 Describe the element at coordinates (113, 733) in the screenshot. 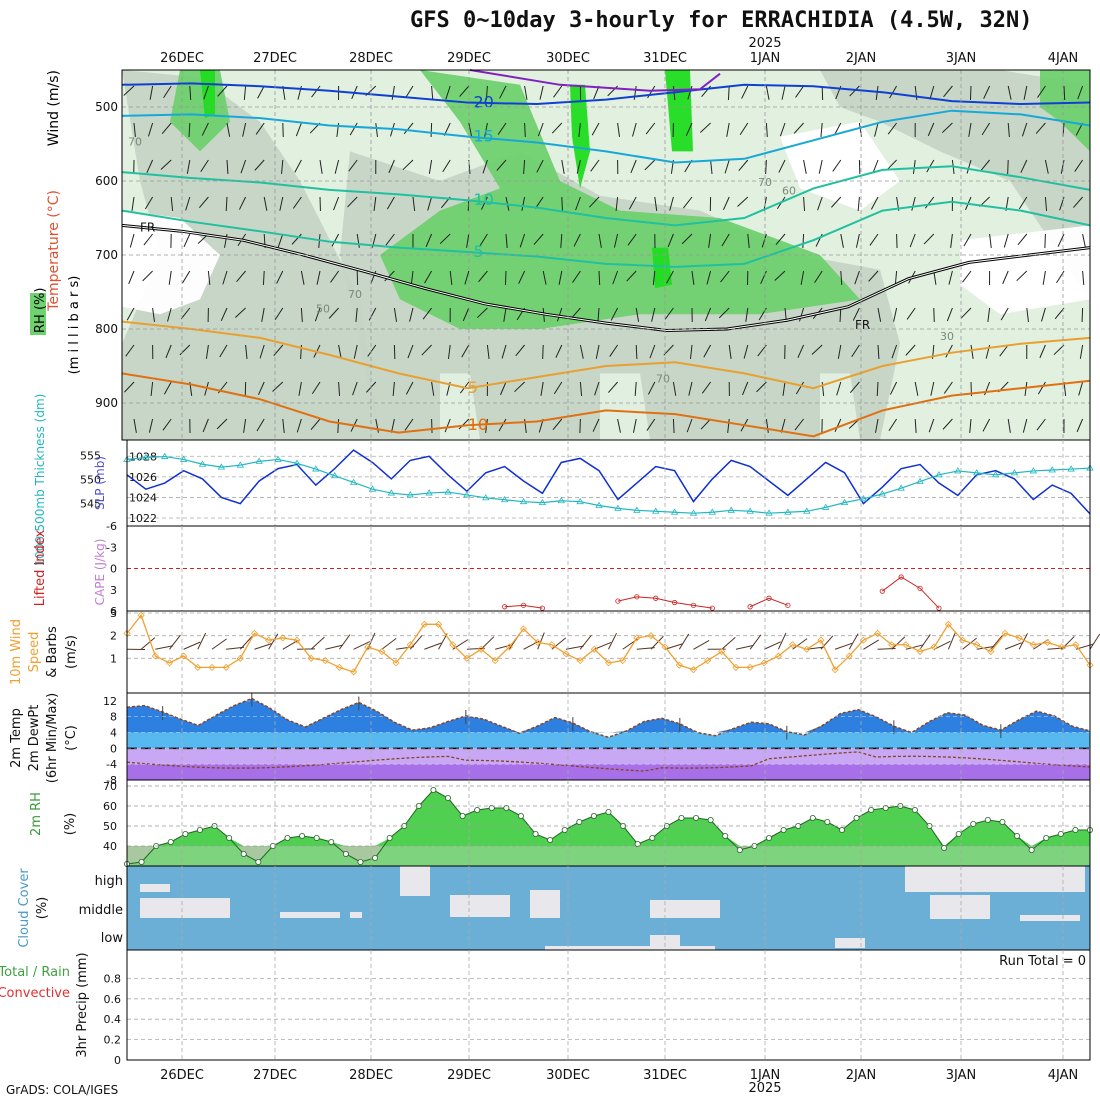

I see `temp-tick-label: 4` at that location.